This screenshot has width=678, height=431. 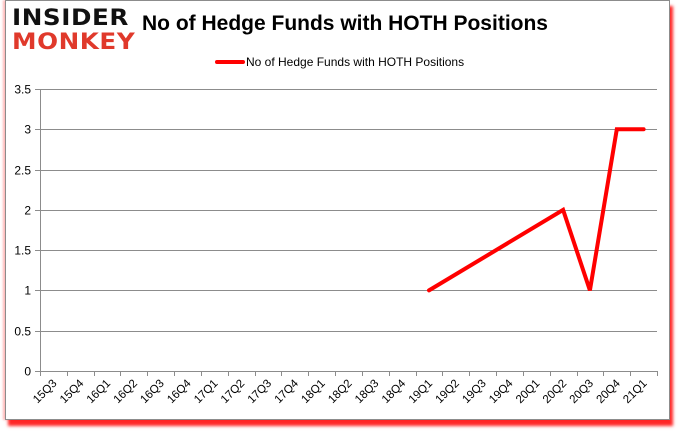 I want to click on x-tick-label: 18Q3, so click(x=367, y=392).